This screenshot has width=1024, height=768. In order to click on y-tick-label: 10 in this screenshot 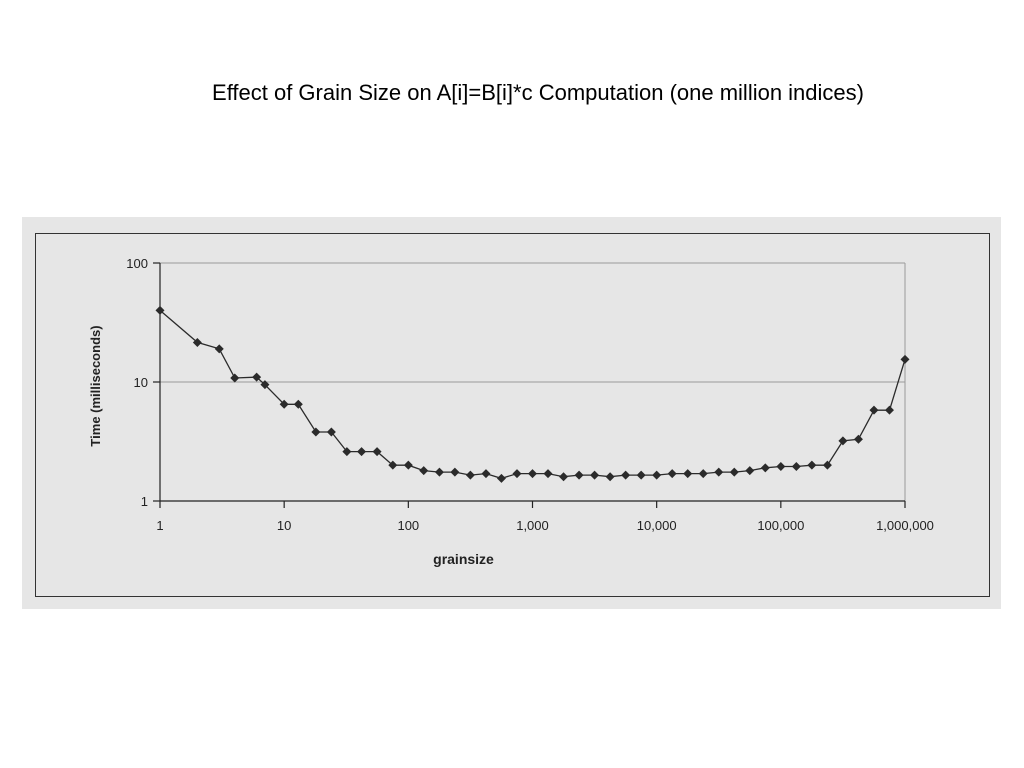, I will do `click(141, 382)`.